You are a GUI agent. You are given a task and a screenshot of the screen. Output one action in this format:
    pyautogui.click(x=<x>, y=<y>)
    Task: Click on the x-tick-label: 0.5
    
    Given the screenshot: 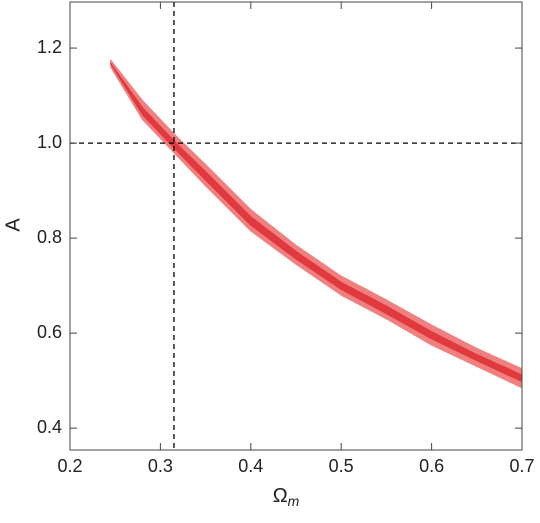 What is the action you would take?
    pyautogui.click(x=341, y=466)
    